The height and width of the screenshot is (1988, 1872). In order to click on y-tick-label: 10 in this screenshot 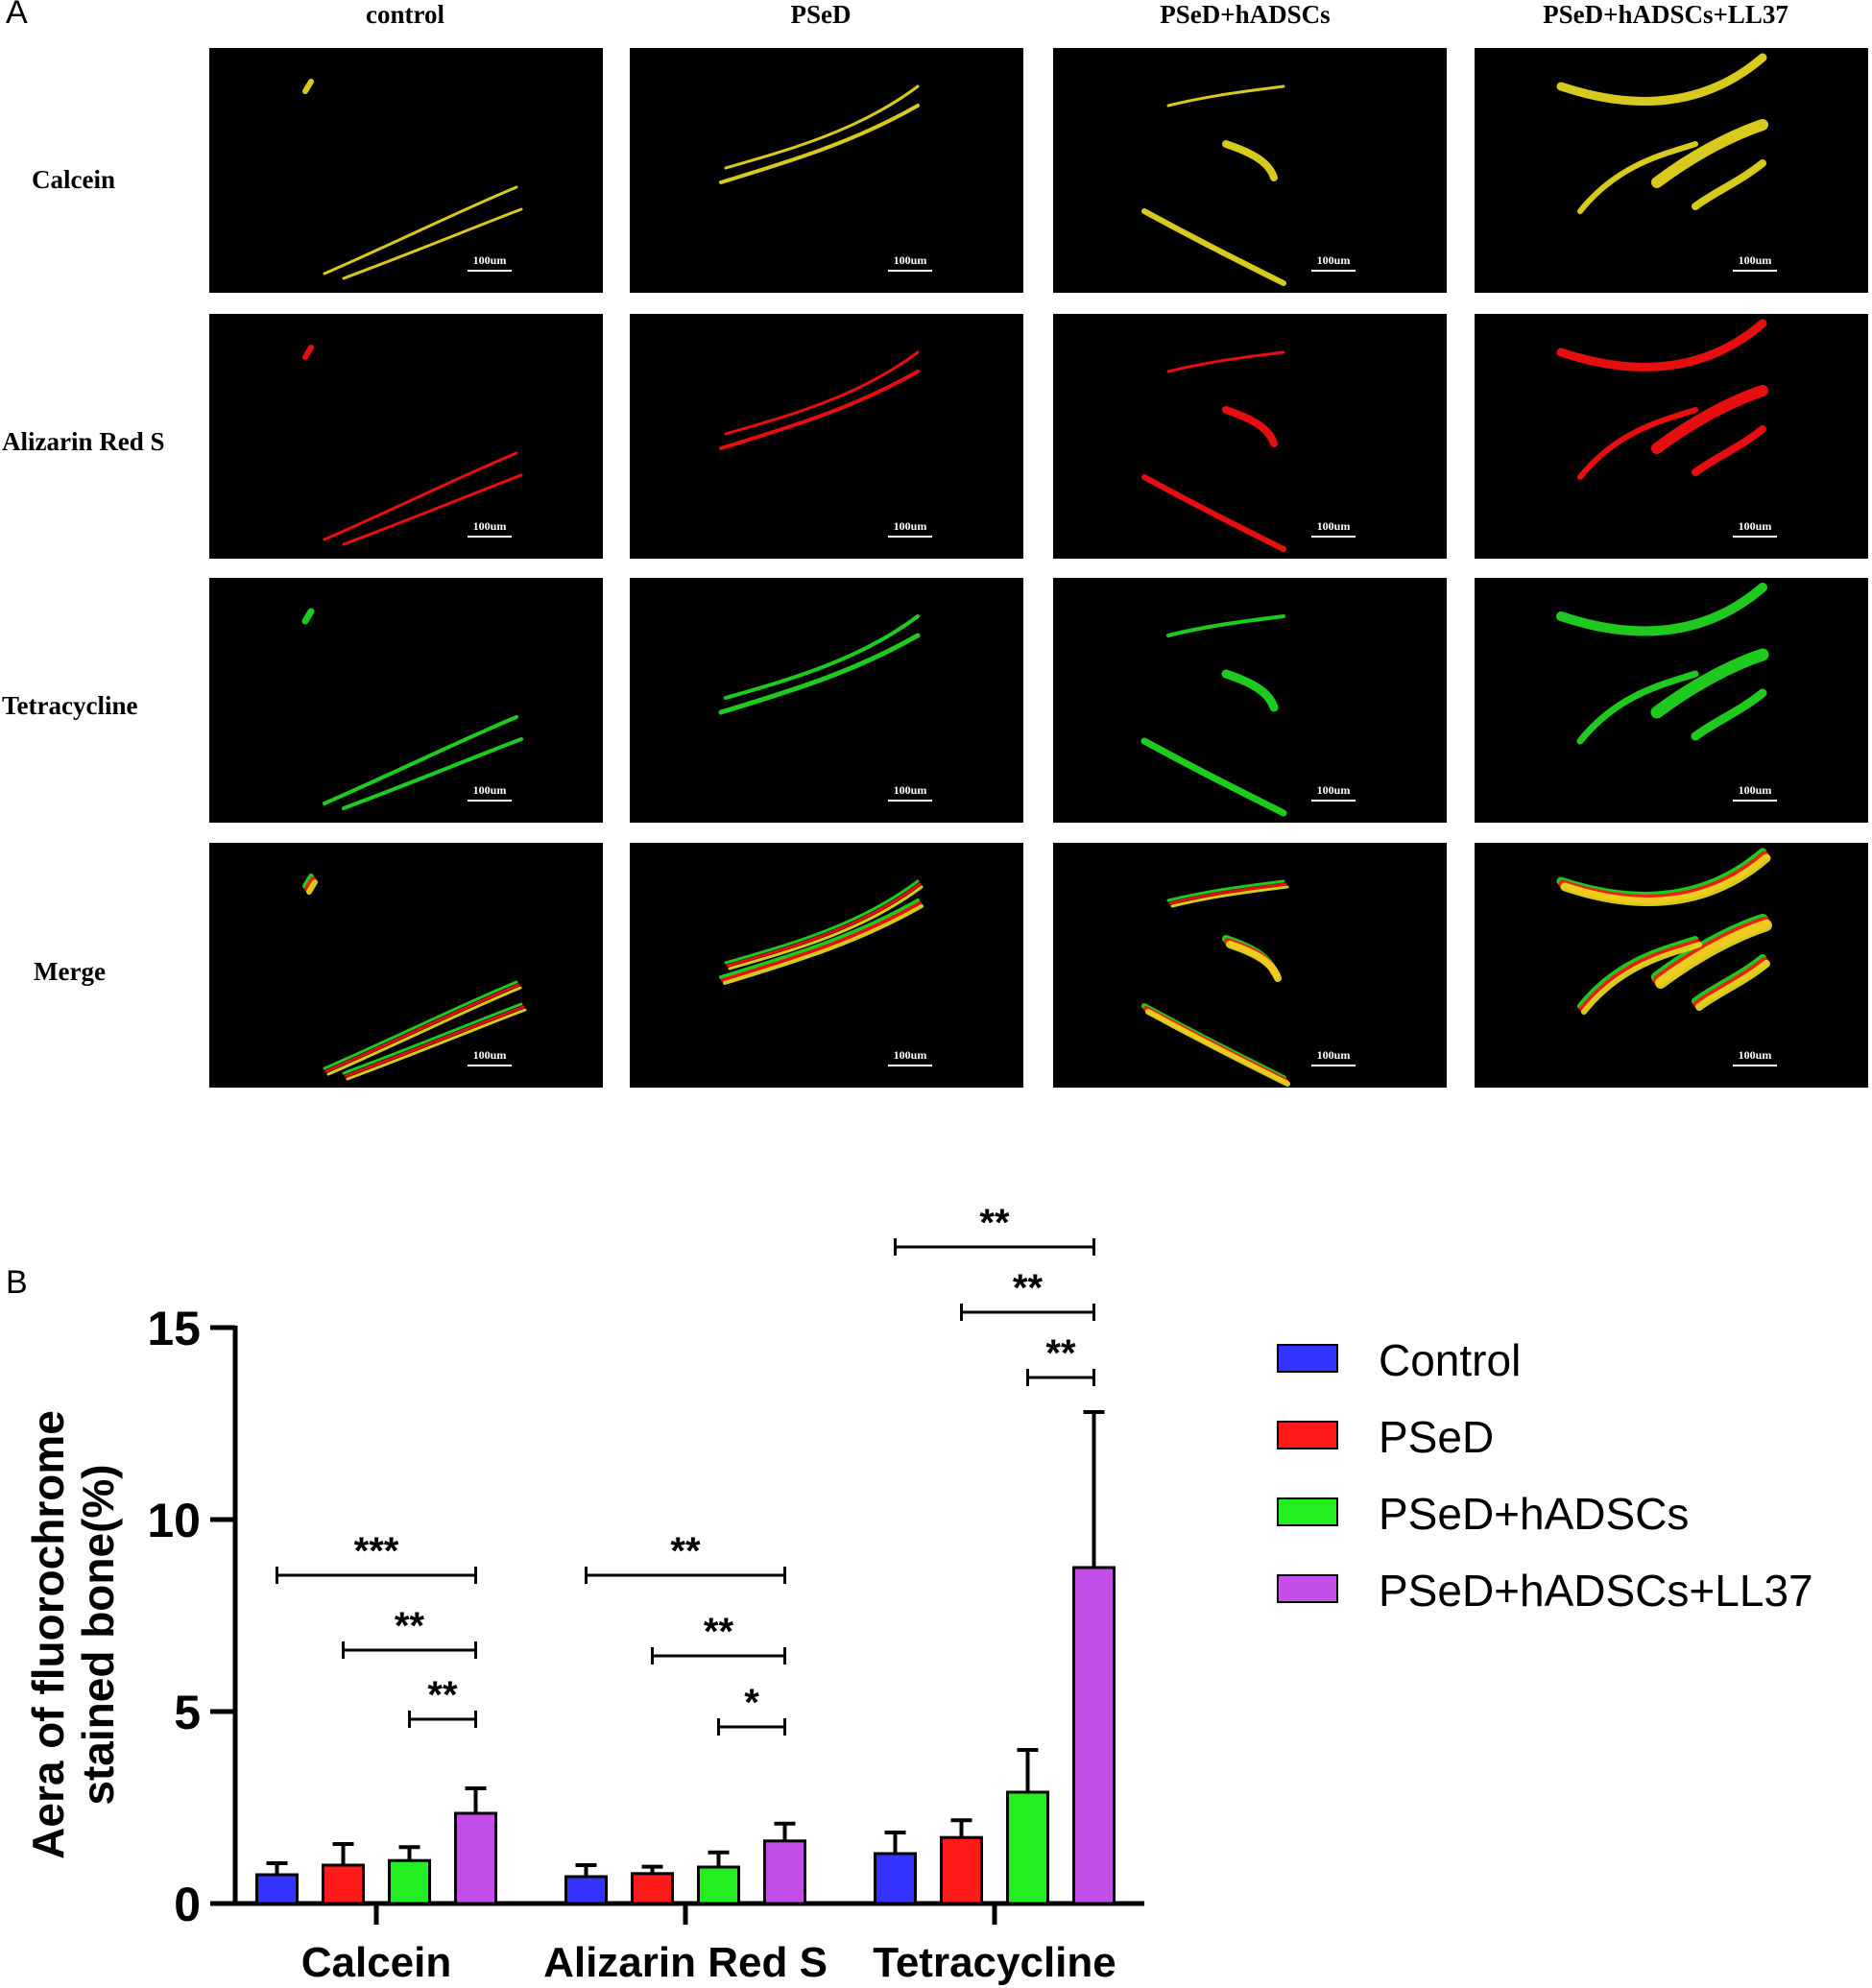, I will do `click(174, 1520)`.